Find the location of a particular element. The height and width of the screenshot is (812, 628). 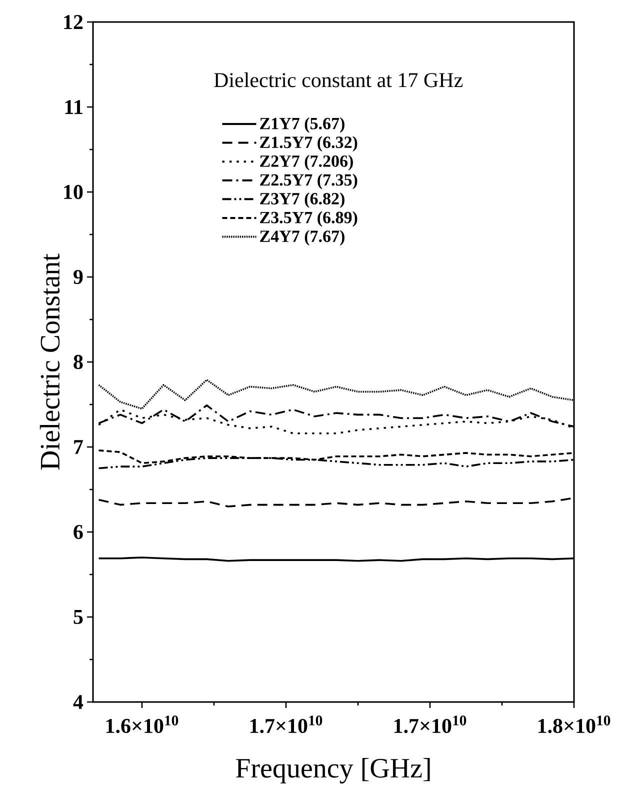

y-tick-label: 9 is located at coordinates (78, 277).